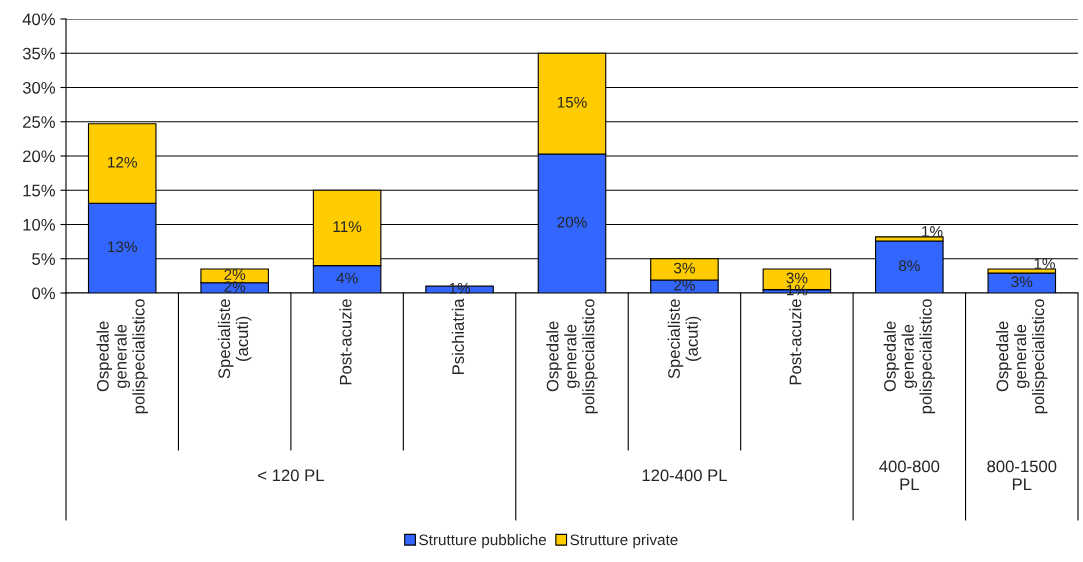 The width and height of the screenshot is (1083, 562). I want to click on data-label: 12%, so click(122, 162).